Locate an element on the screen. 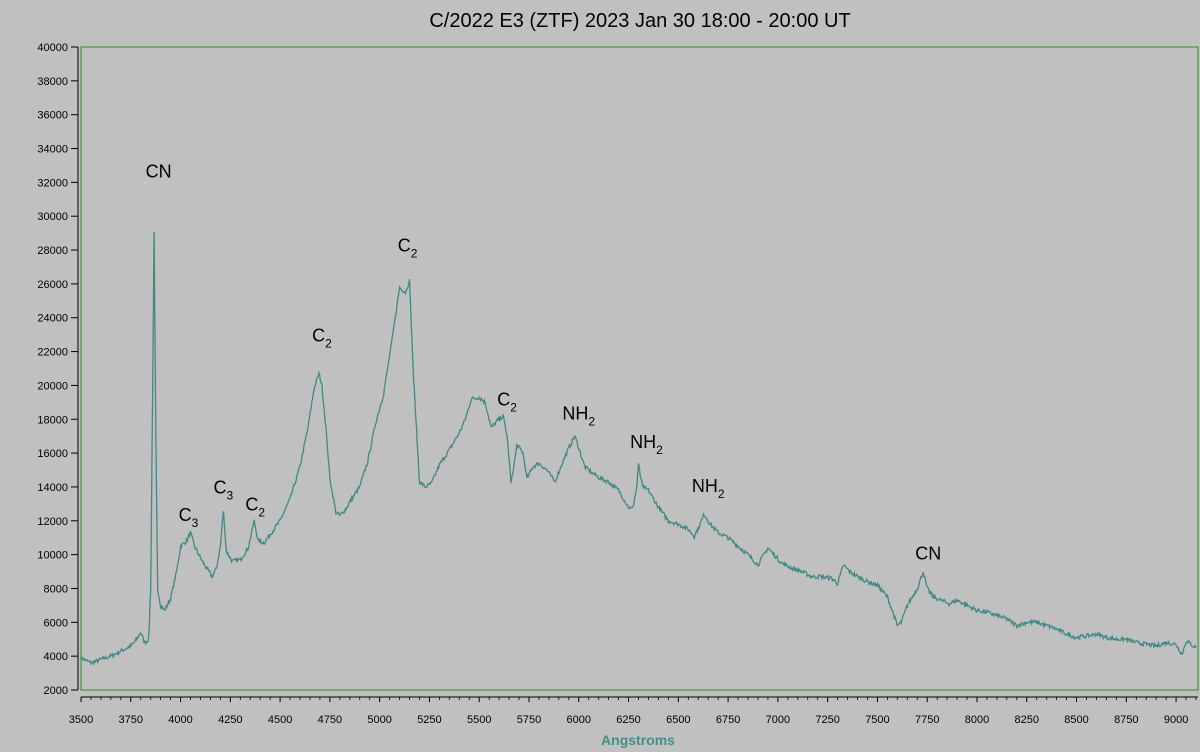 The width and height of the screenshot is (1200, 752). x-tick-label: 6750 is located at coordinates (728, 720).